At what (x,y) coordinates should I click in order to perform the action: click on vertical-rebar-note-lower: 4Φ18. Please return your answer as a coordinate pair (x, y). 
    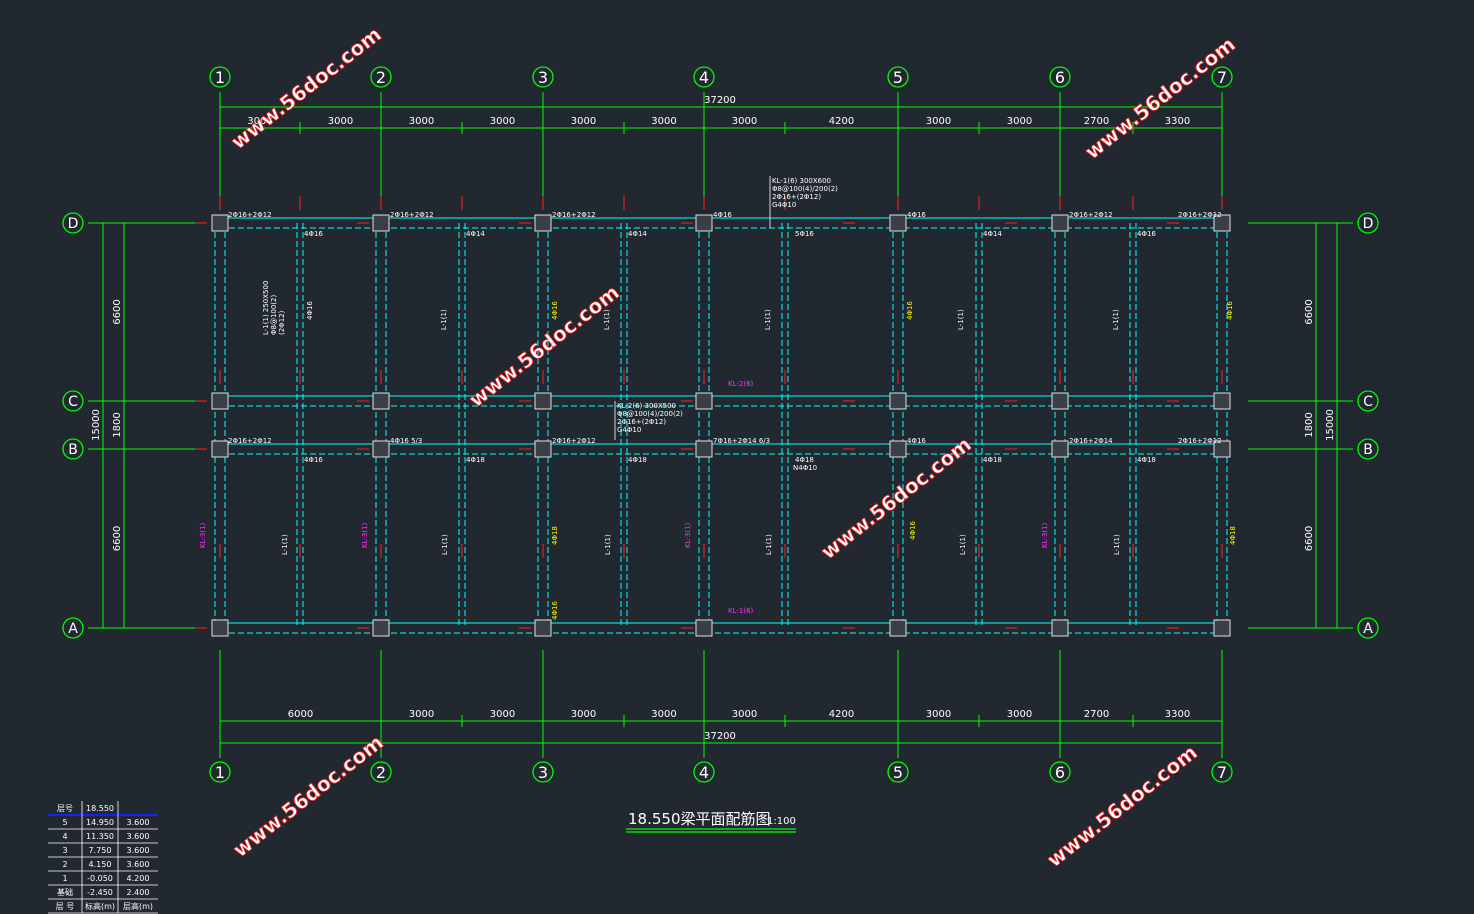
    Looking at the image, I should click on (1233, 535).